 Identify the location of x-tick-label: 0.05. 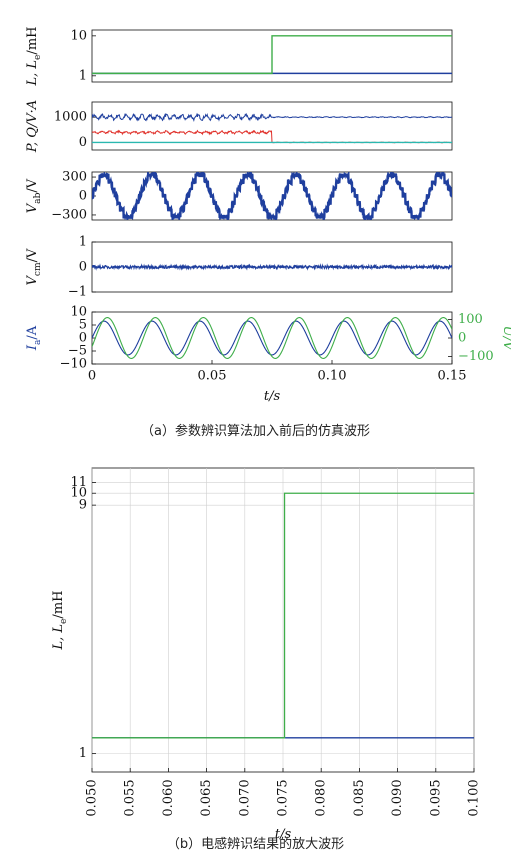
(212, 376).